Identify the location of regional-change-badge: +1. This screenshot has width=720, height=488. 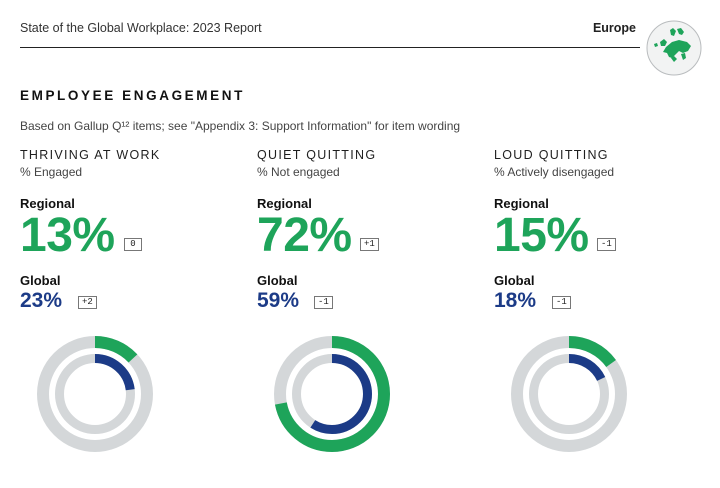
(369, 244).